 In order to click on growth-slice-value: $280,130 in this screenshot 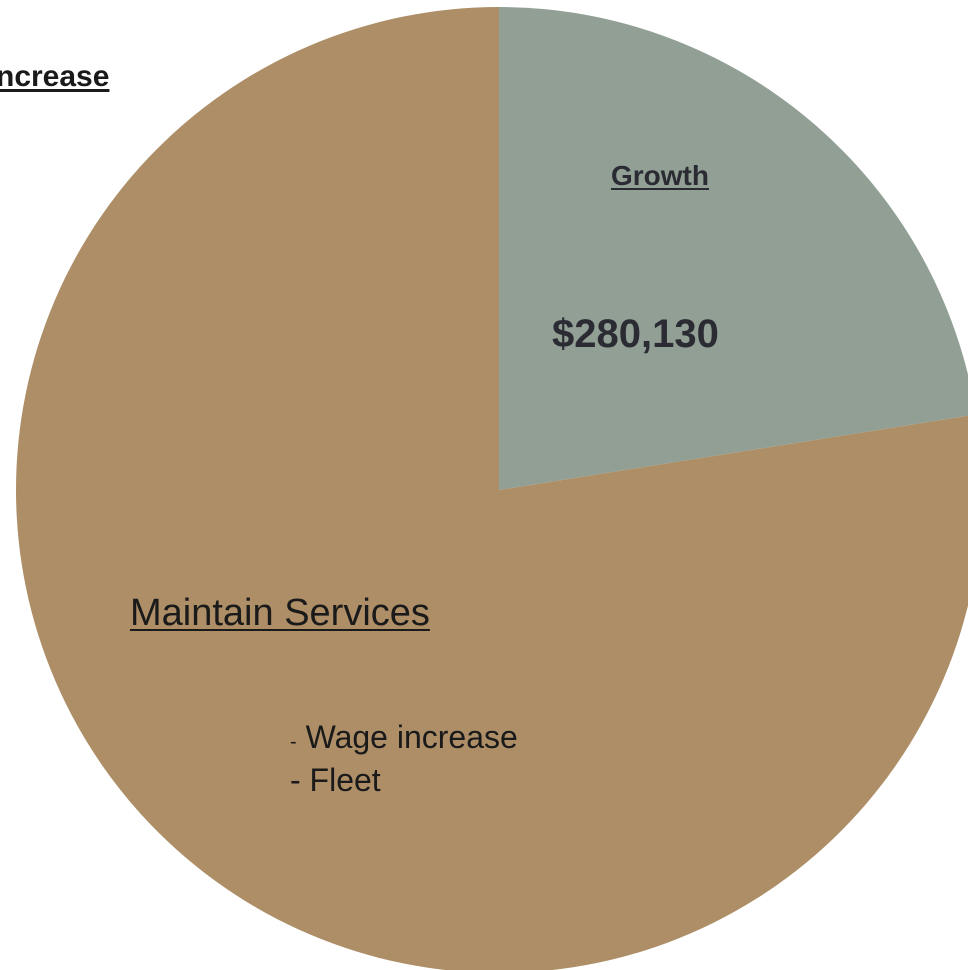, I will do `click(635, 334)`.